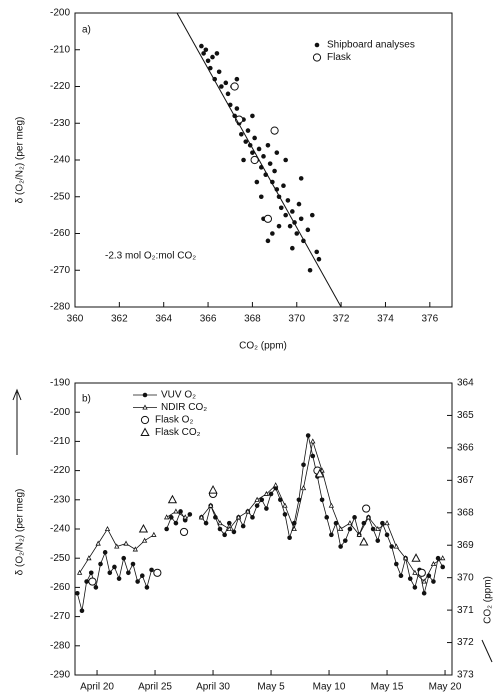 The width and height of the screenshot is (496, 700). I want to click on x-tick-label: 364, so click(163, 319).